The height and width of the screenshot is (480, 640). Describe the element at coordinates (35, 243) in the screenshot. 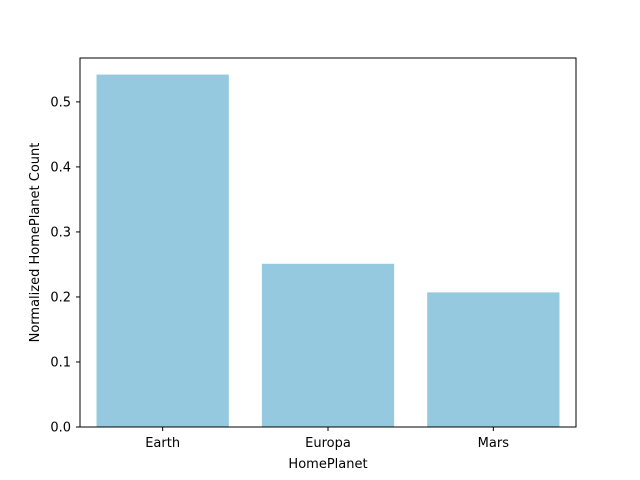

I see `y-axis-label: Normalized HomePlanet Count` at that location.